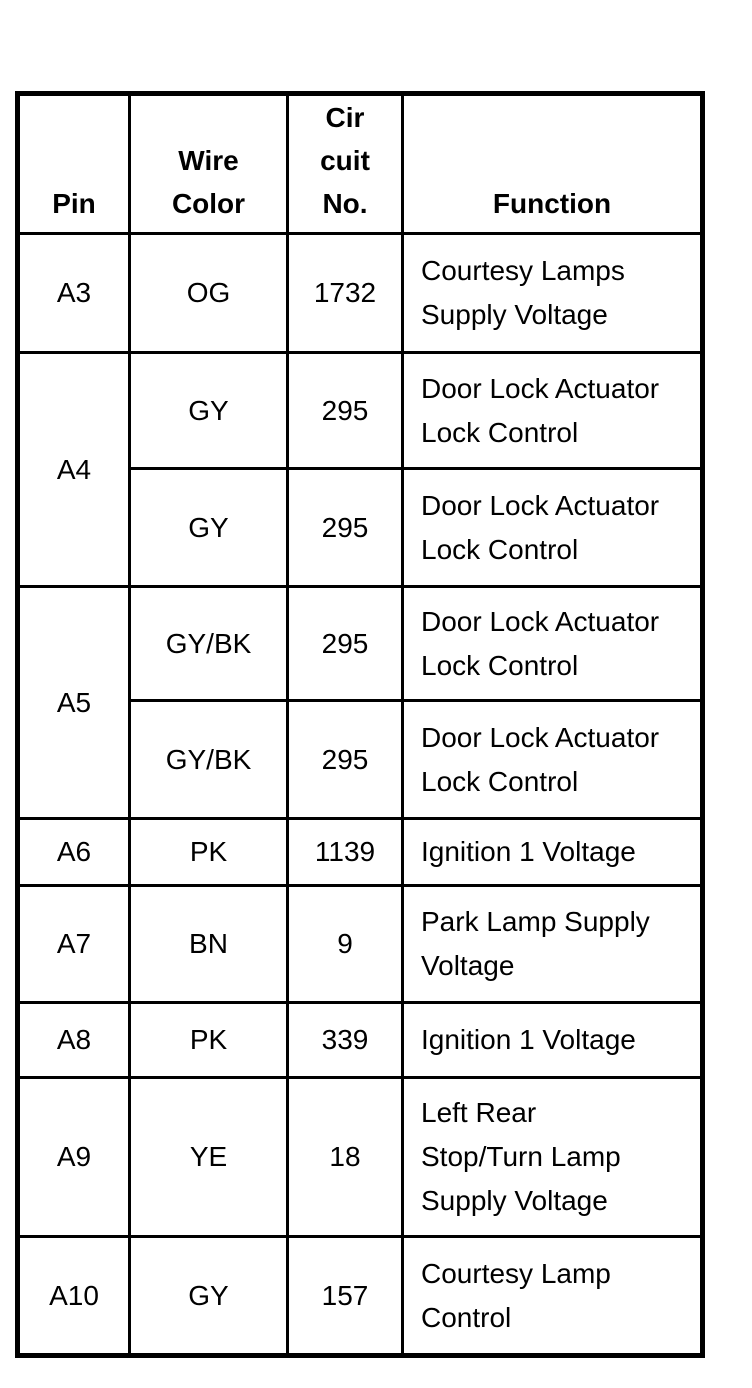 This screenshot has width=752, height=1388. I want to click on pin-cell: A8, so click(73, 1040).